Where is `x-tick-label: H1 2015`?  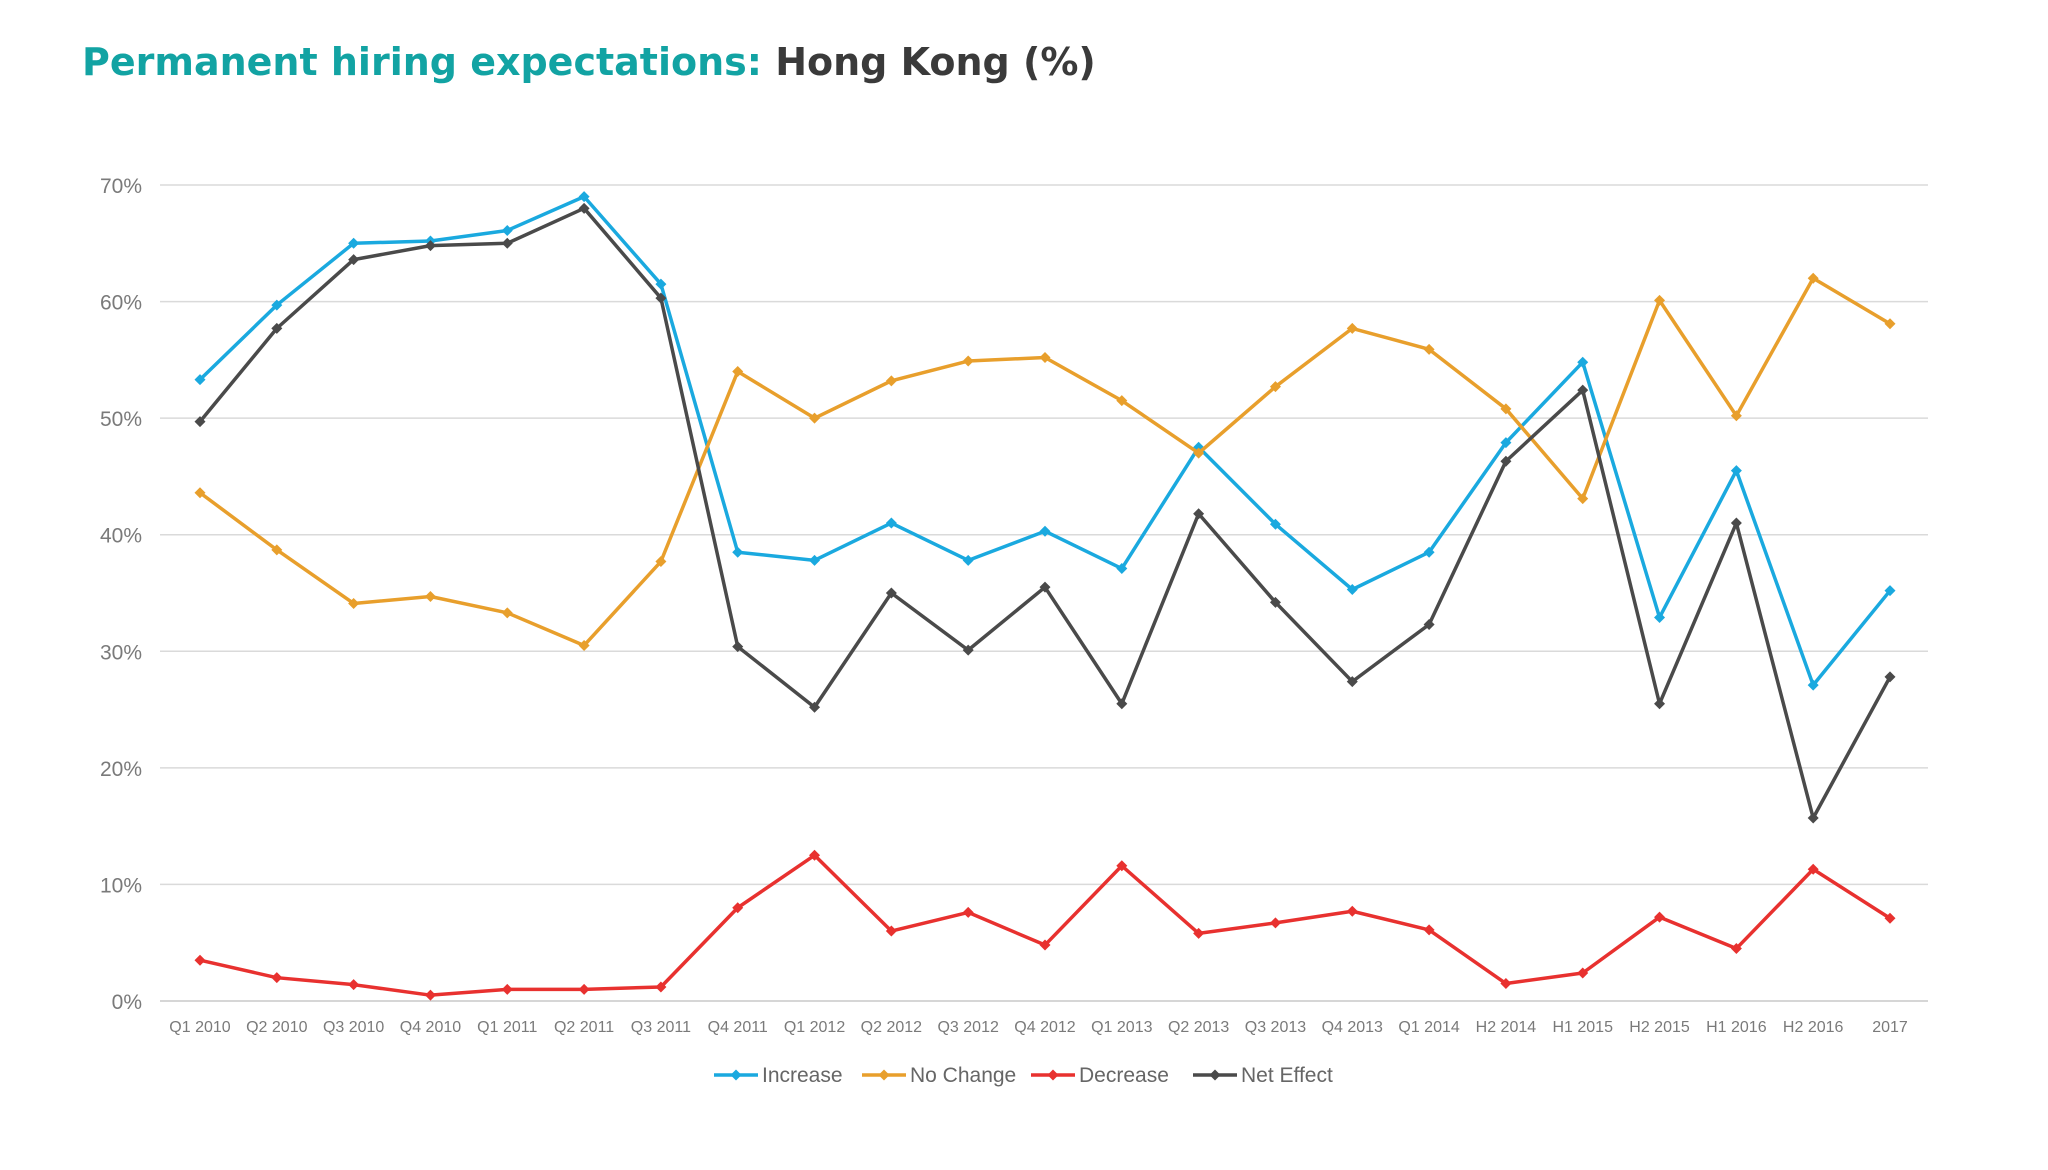 x-tick-label: H1 2015 is located at coordinates (1582, 1027).